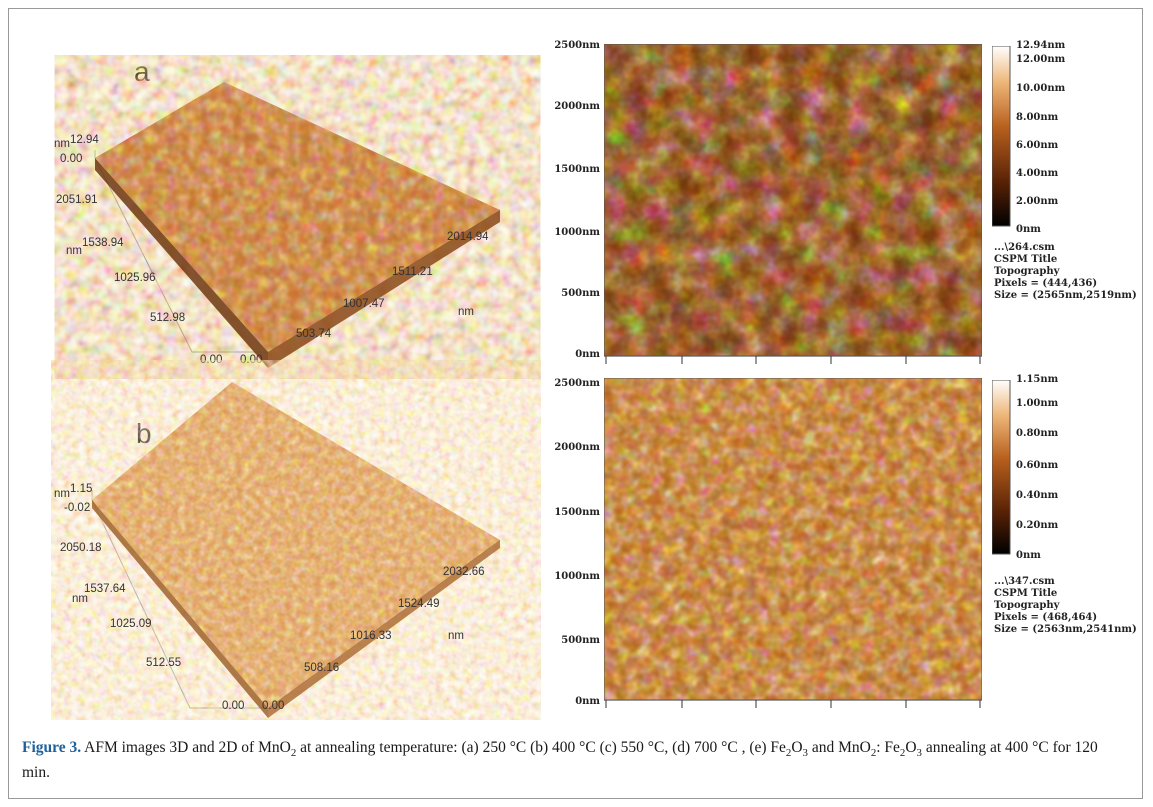 This screenshot has height=807, width=1153. What do you see at coordinates (71, 159) in the screenshot?
I see `panel-a-z-min: 0.00` at bounding box center [71, 159].